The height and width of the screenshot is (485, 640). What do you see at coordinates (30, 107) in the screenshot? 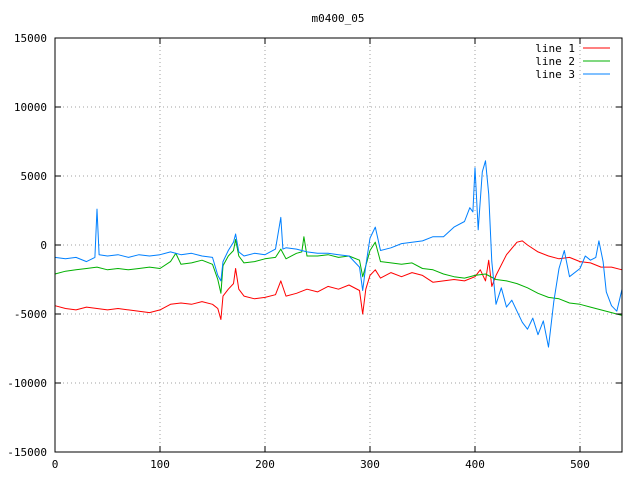
I see `y-tick-label: 10000` at bounding box center [30, 107].